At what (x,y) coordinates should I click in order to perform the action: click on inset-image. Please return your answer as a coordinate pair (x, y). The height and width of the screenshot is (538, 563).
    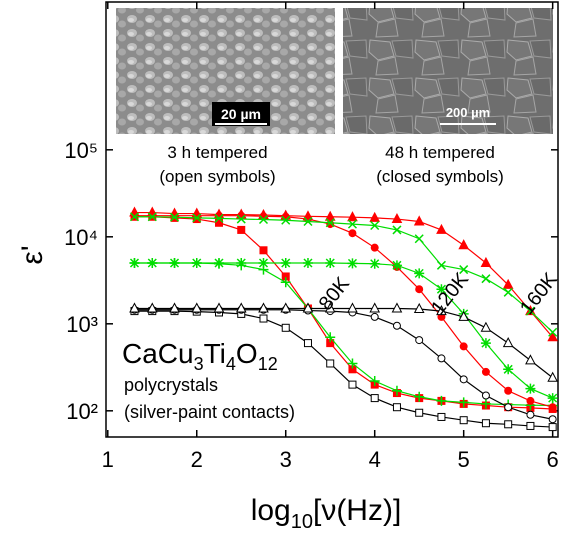
    Looking at the image, I should click on (448, 71).